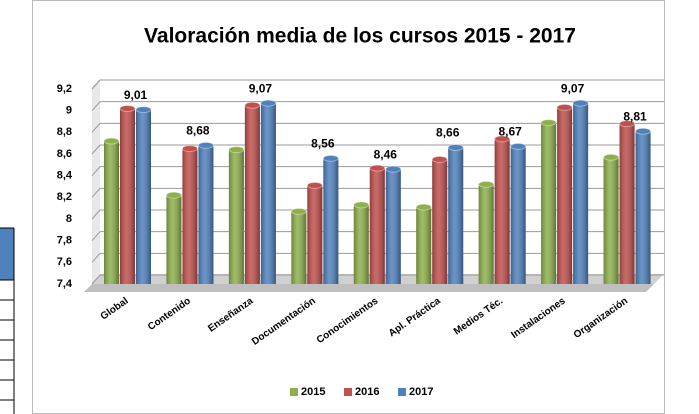 The height and width of the screenshot is (414, 699). What do you see at coordinates (367, 392) in the screenshot?
I see `legend-label: 2016` at bounding box center [367, 392].